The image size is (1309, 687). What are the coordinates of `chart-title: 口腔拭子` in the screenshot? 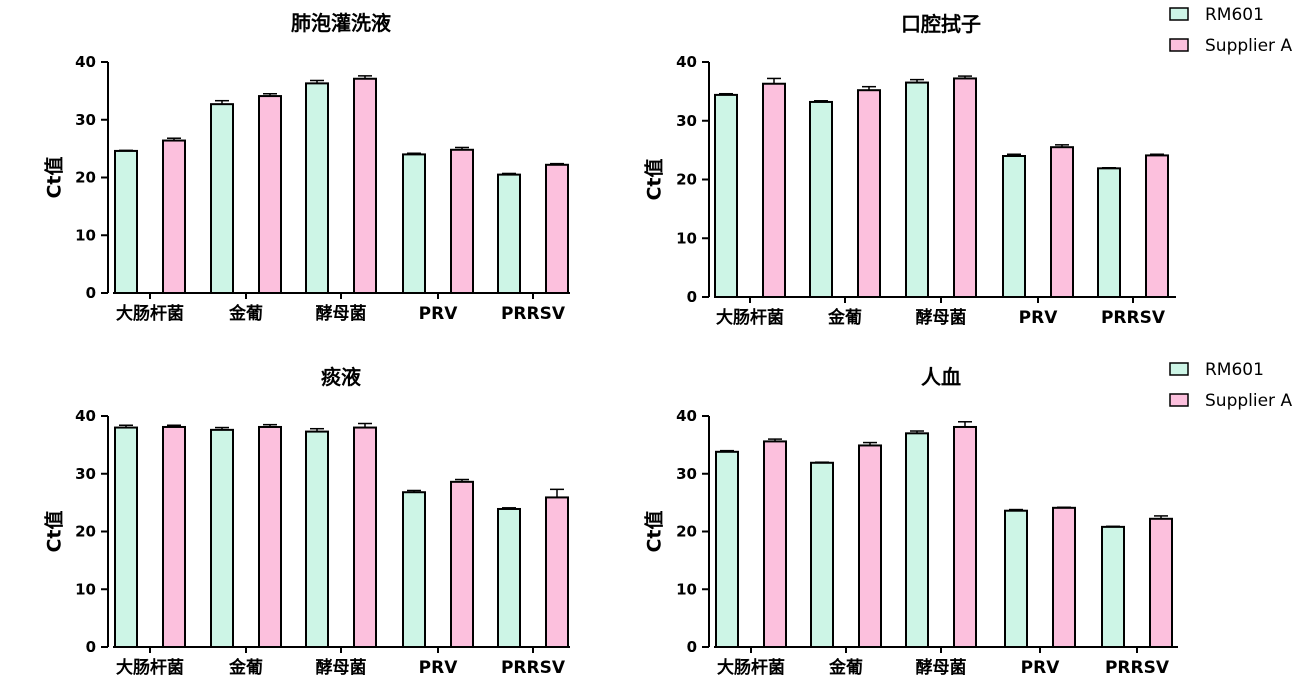 It's located at (941, 24).